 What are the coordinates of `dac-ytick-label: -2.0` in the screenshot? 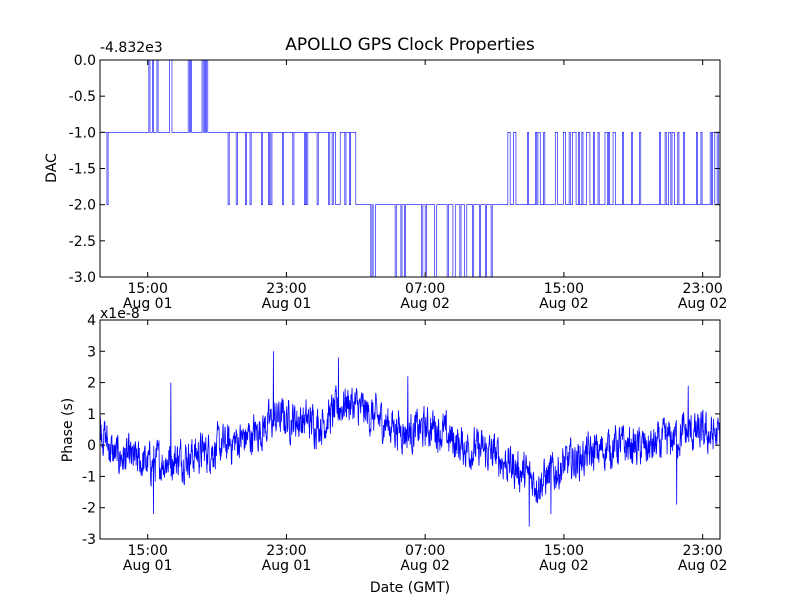 It's located at (82, 206).